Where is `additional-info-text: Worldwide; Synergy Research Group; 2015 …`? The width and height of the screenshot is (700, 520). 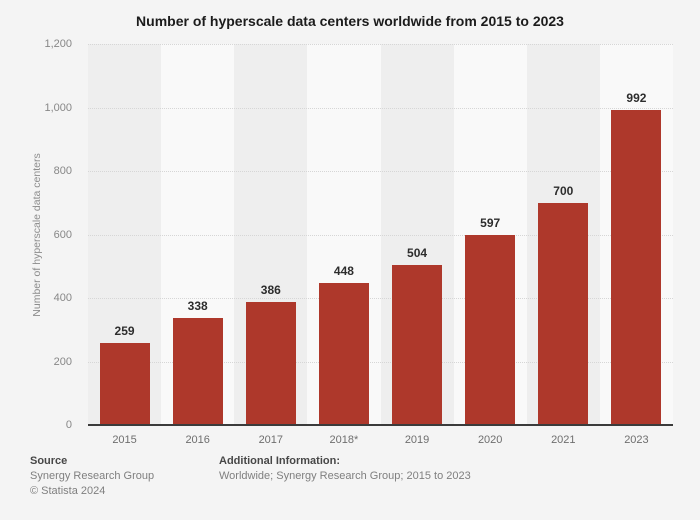
additional-info-text: Worldwide; Synergy Research Group; 2015 … is located at coordinates (345, 476).